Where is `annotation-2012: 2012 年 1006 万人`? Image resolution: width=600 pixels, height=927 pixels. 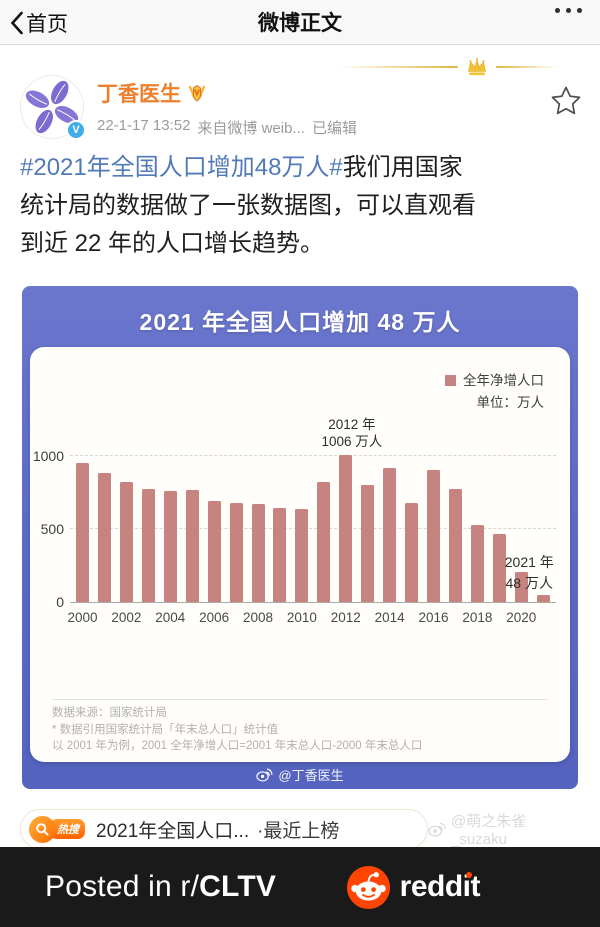
annotation-2012: 2012 年 1006 万人 is located at coordinates (352, 433).